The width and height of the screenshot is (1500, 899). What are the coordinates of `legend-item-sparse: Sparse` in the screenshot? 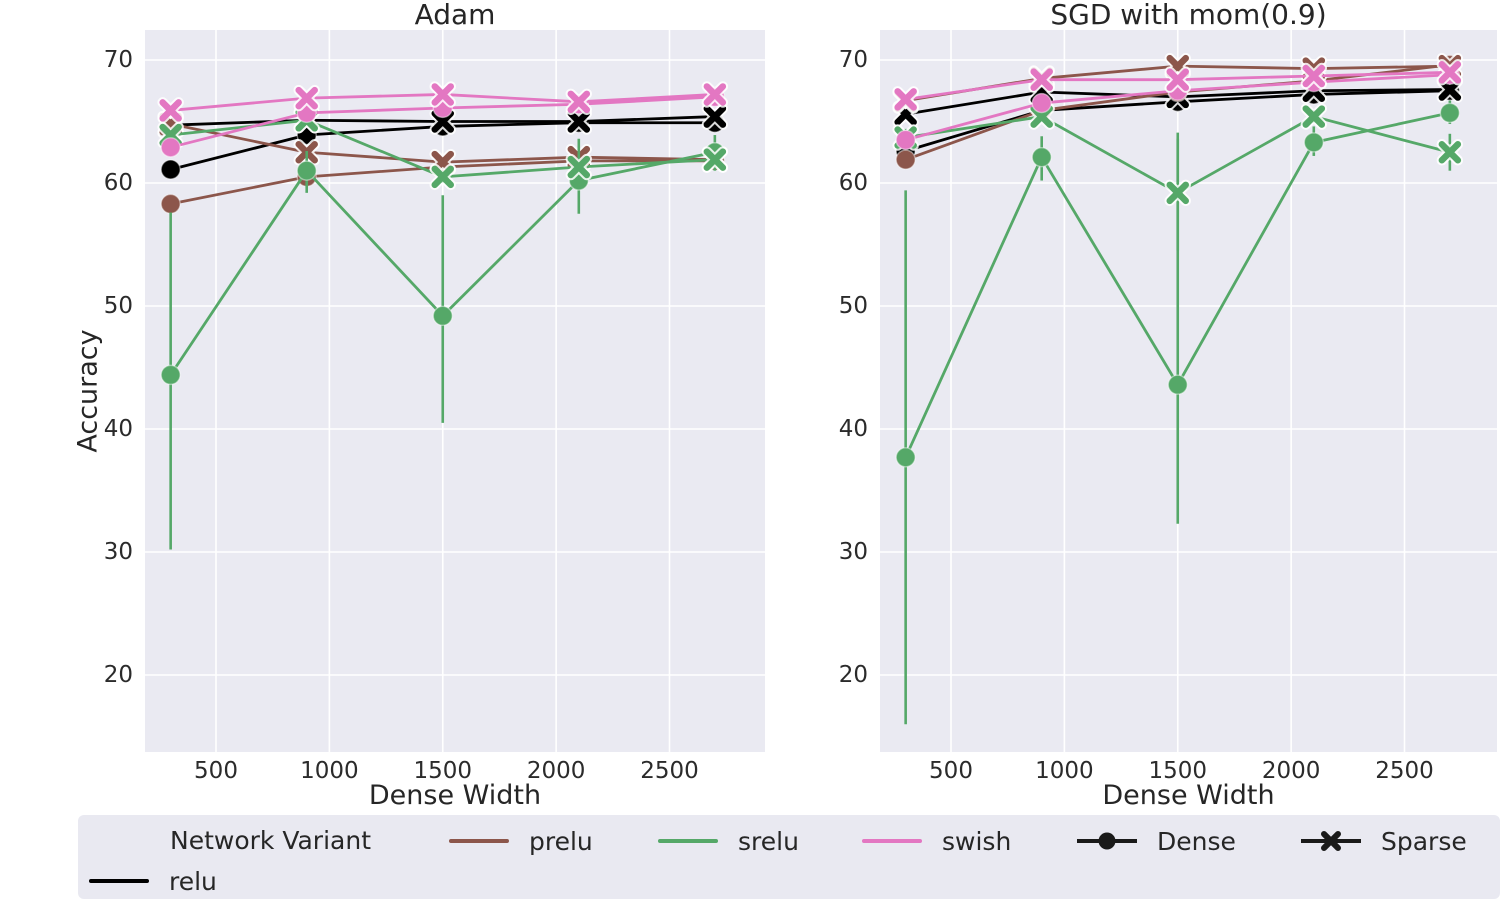 It's located at (1384, 841).